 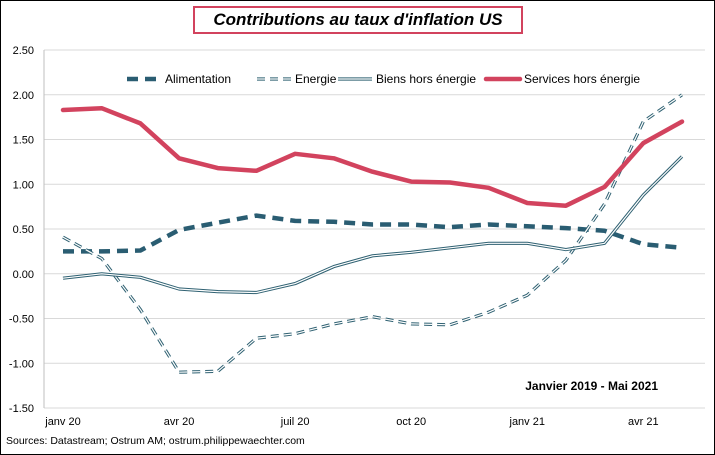 I want to click on y-axis-ticks: 2.50 2.00 1.50 1.00 0.50 0.00 -0.50 -1.00 -1.50, so click(x=21, y=230).